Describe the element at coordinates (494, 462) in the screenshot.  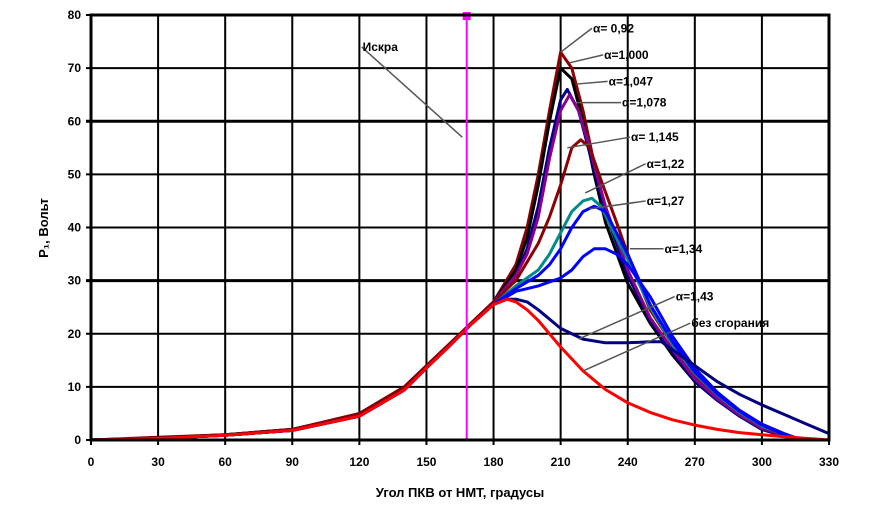
I see `x-tick-label: 180` at that location.